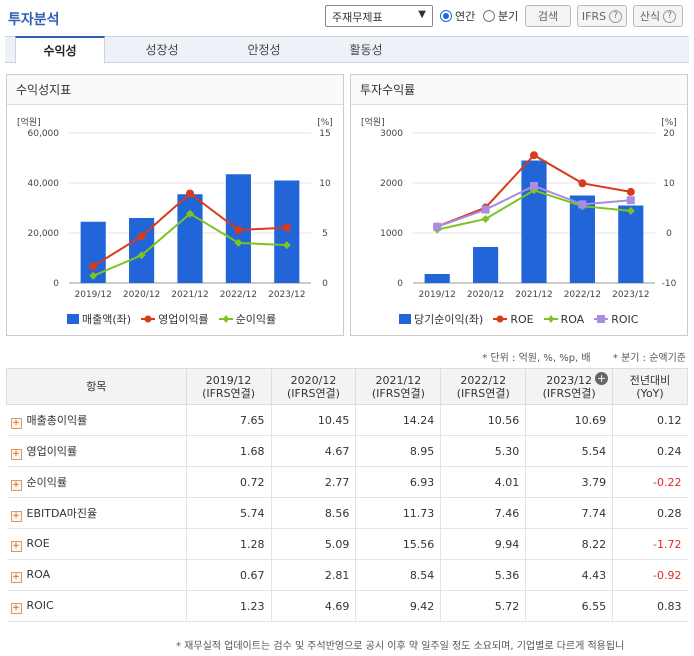 This screenshot has height=656, width=694. I want to click on tab-stability: 안정성, so click(264, 50).